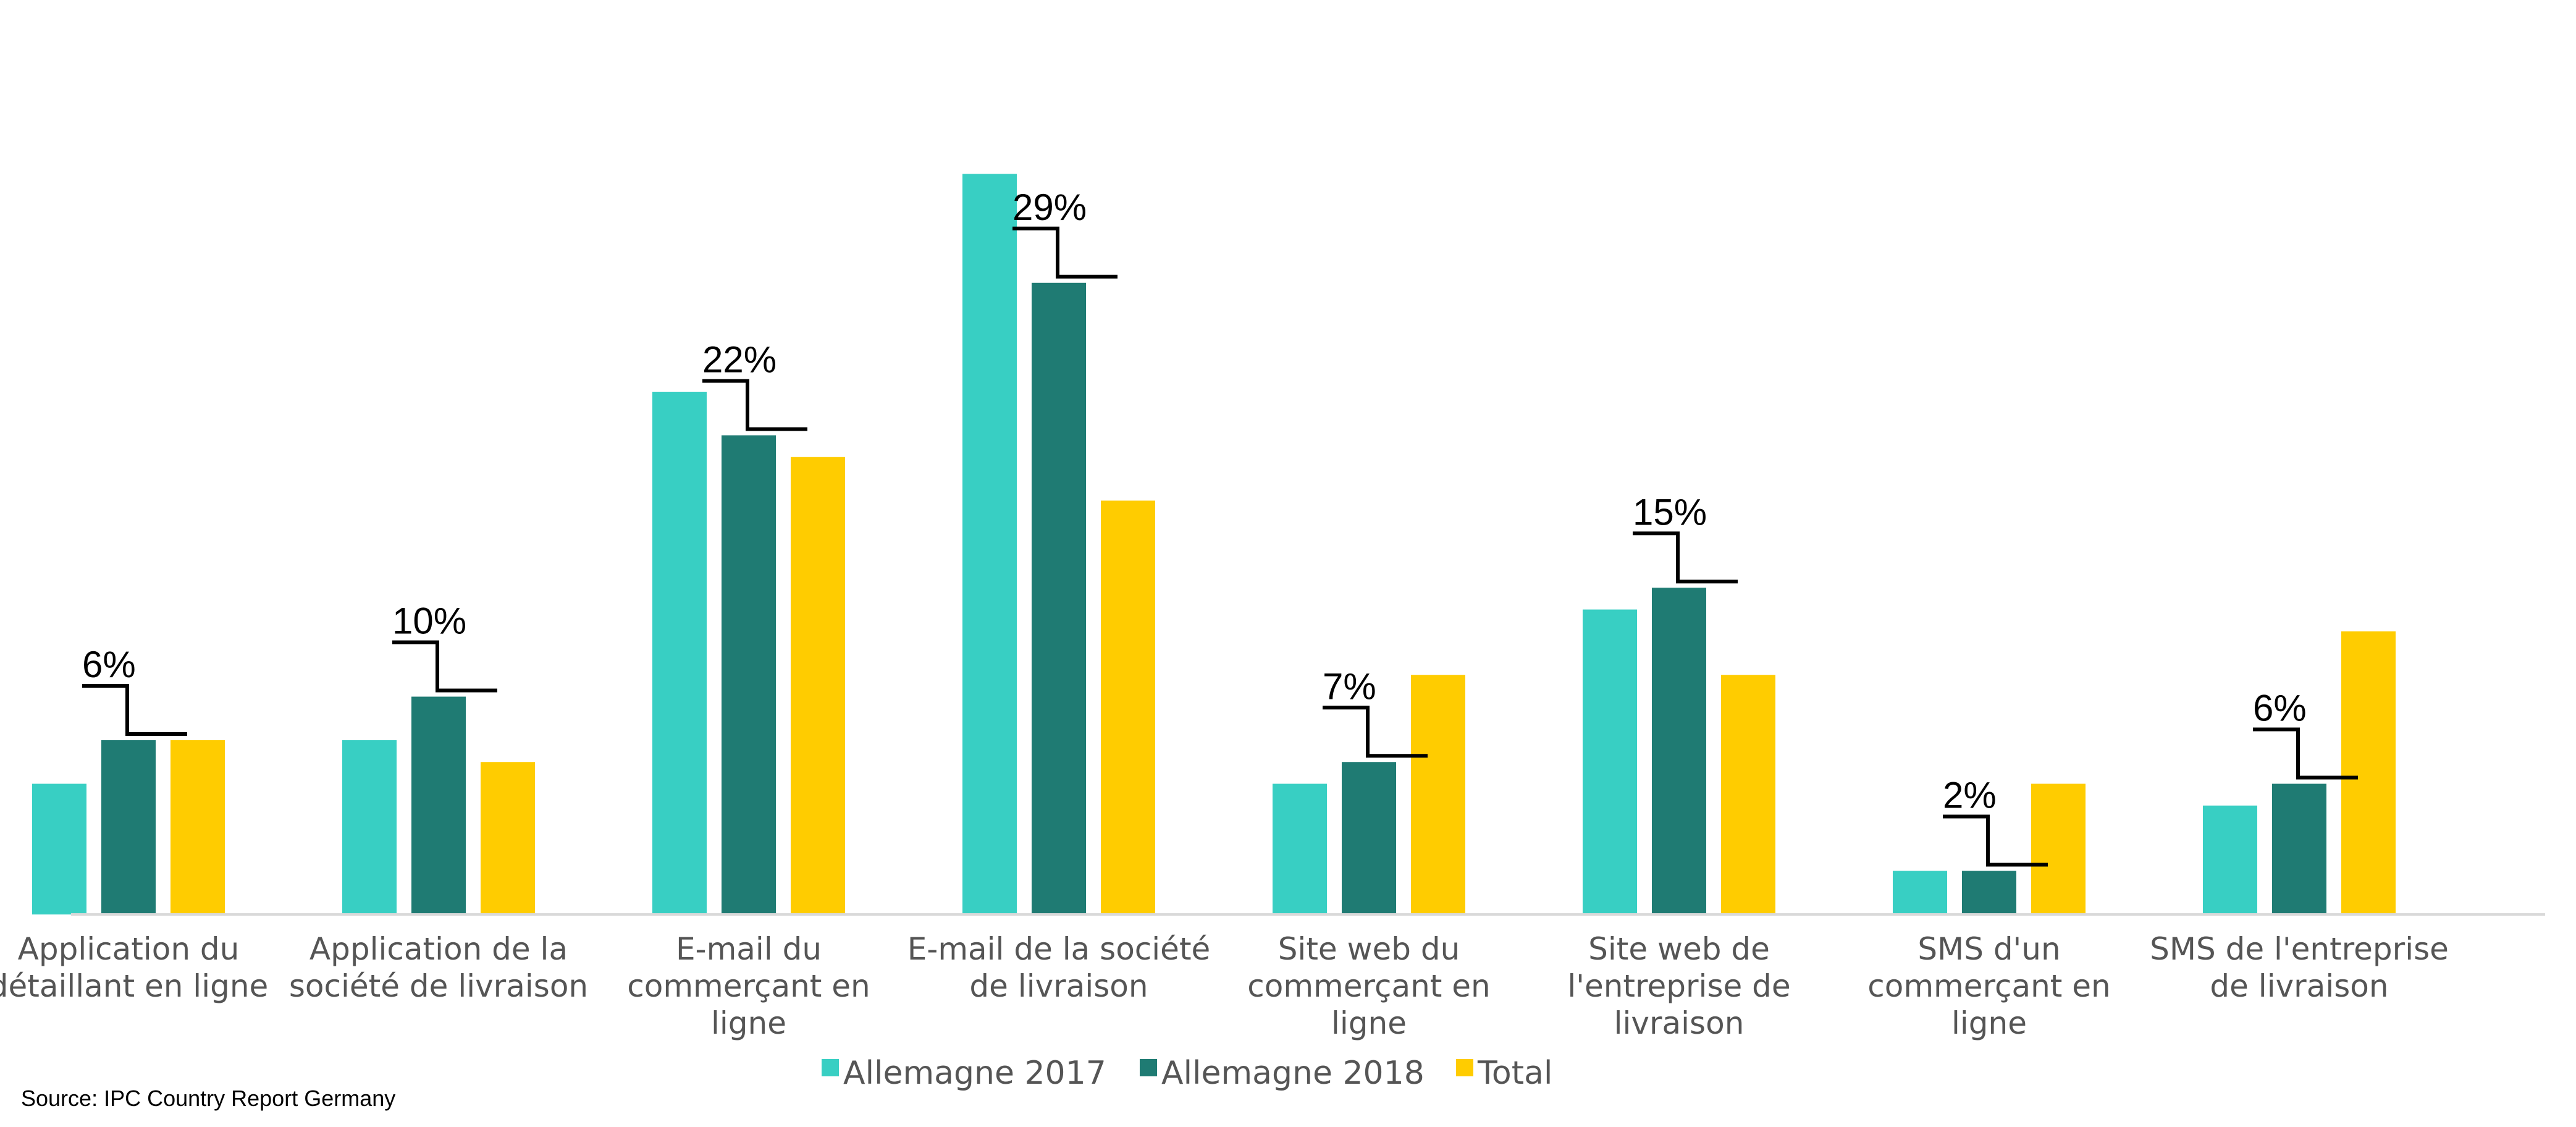 This screenshot has width=2576, height=1127. What do you see at coordinates (1369, 1023) in the screenshot?
I see `category-label-5-line-3: ligne` at bounding box center [1369, 1023].